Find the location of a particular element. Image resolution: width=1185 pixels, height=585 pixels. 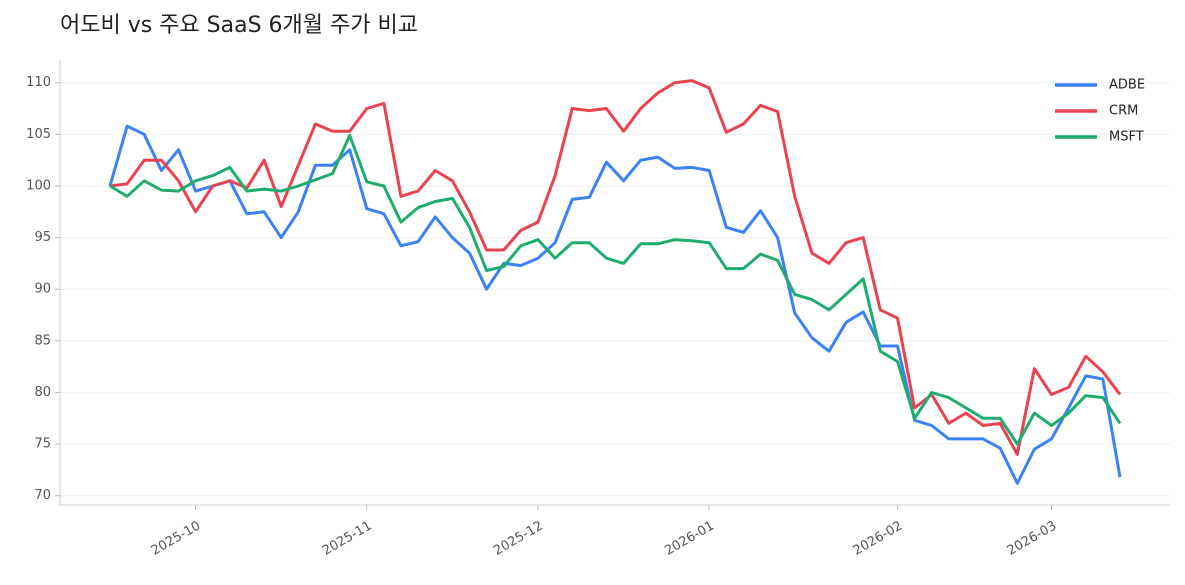

y-tick-label: 75 is located at coordinates (42, 444).